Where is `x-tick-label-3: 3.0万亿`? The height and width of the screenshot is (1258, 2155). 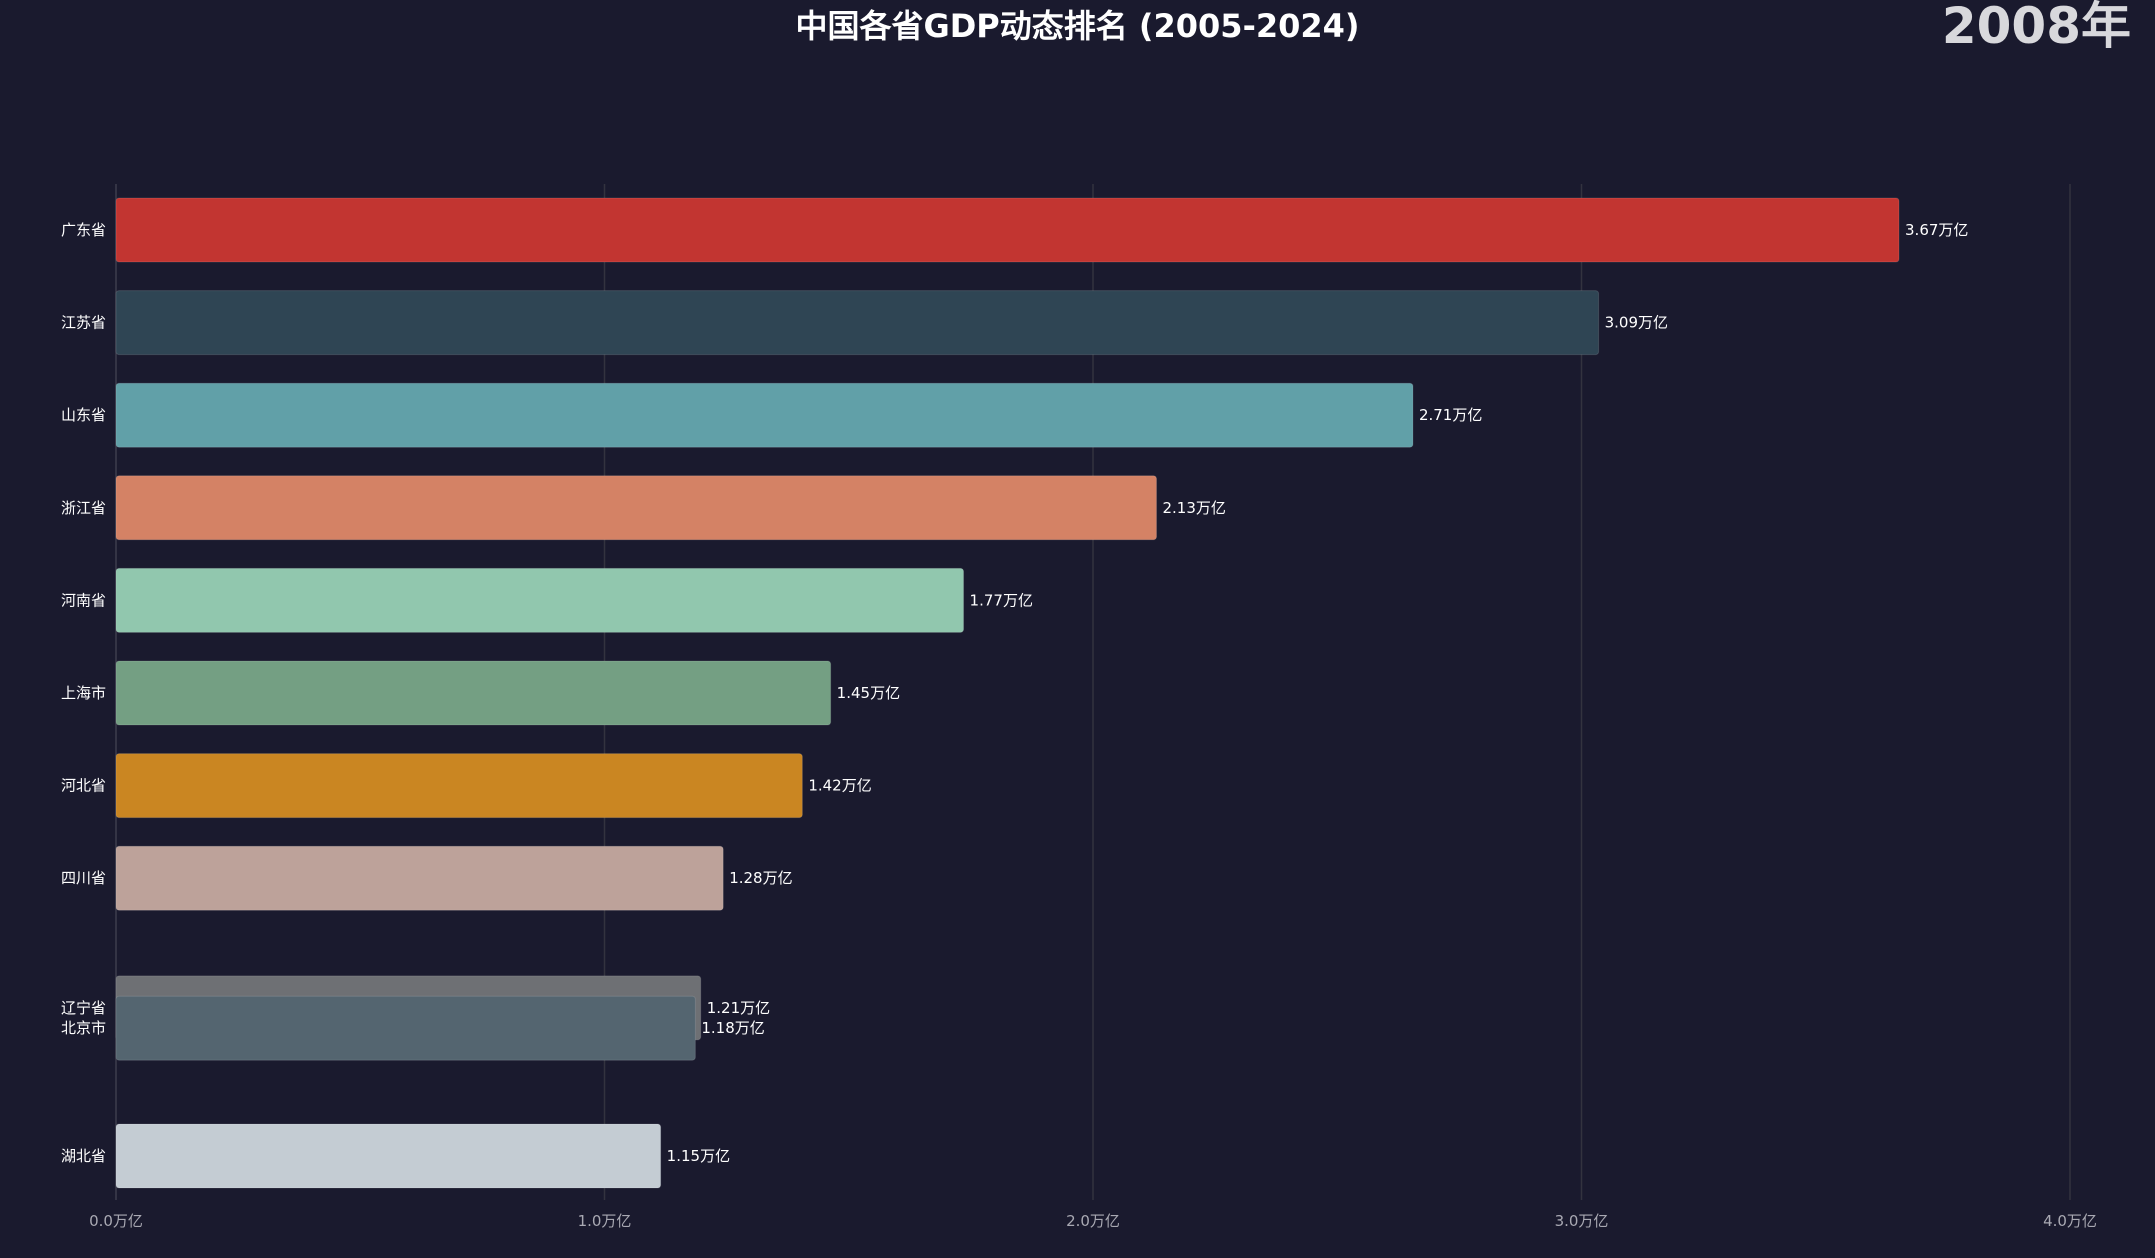
x-tick-label-3: 3.0万亿 is located at coordinates (1582, 1221).